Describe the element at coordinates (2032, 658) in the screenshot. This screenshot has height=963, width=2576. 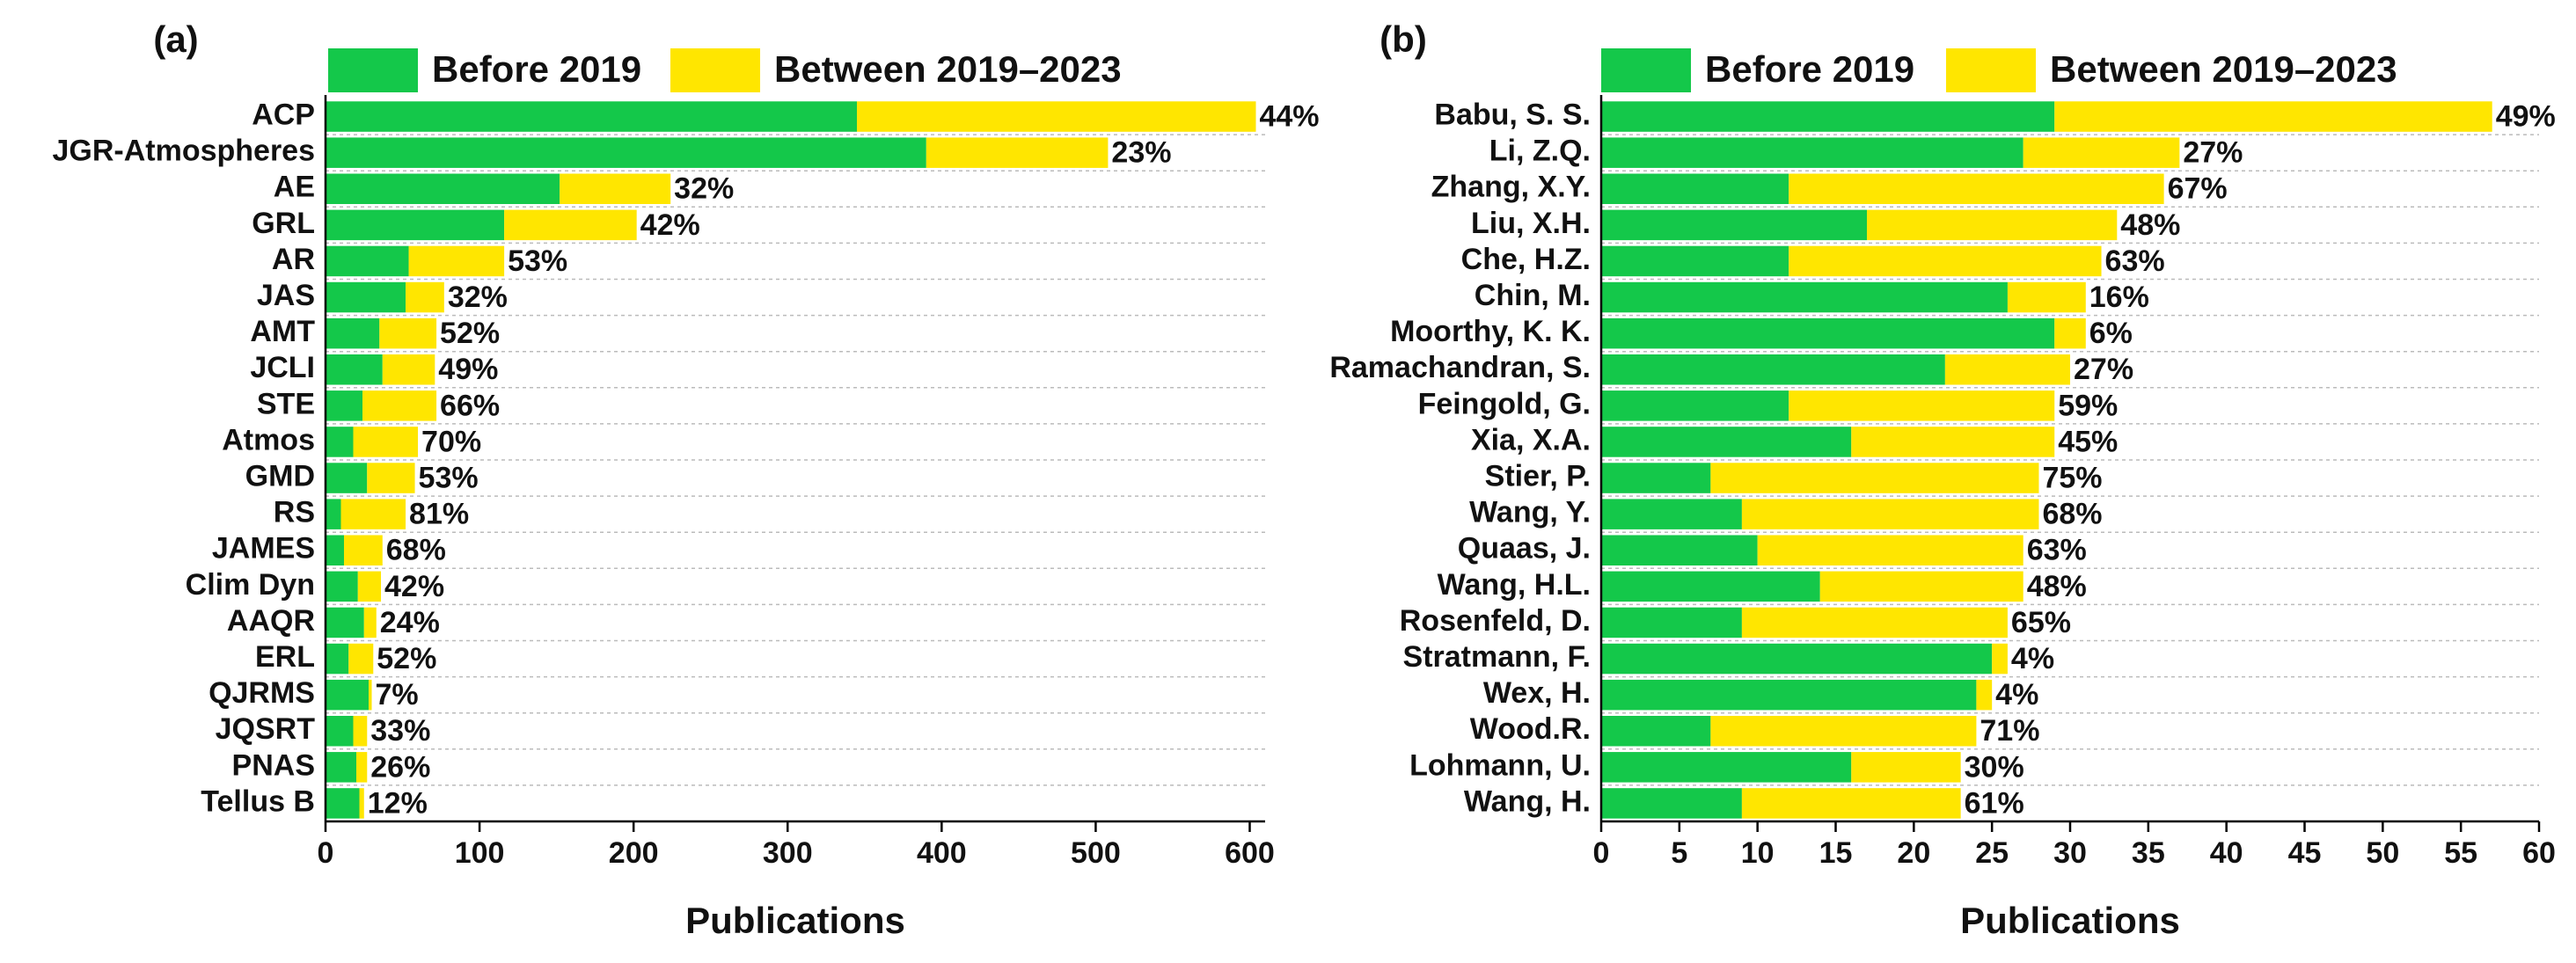
I see `percent-label: 4%` at that location.